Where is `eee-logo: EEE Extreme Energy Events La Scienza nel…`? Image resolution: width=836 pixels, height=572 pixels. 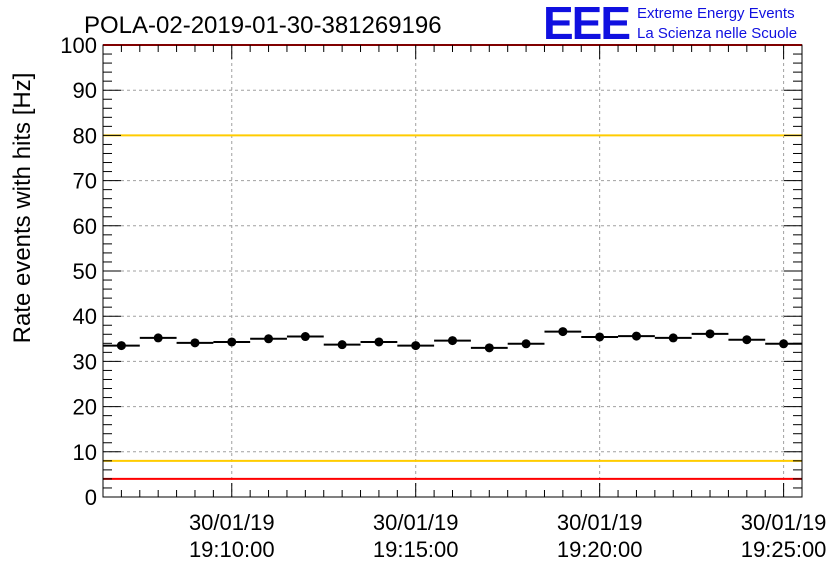 eee-logo: EEE Extreme Energy Events La Scienza nel… is located at coordinates (670, 24).